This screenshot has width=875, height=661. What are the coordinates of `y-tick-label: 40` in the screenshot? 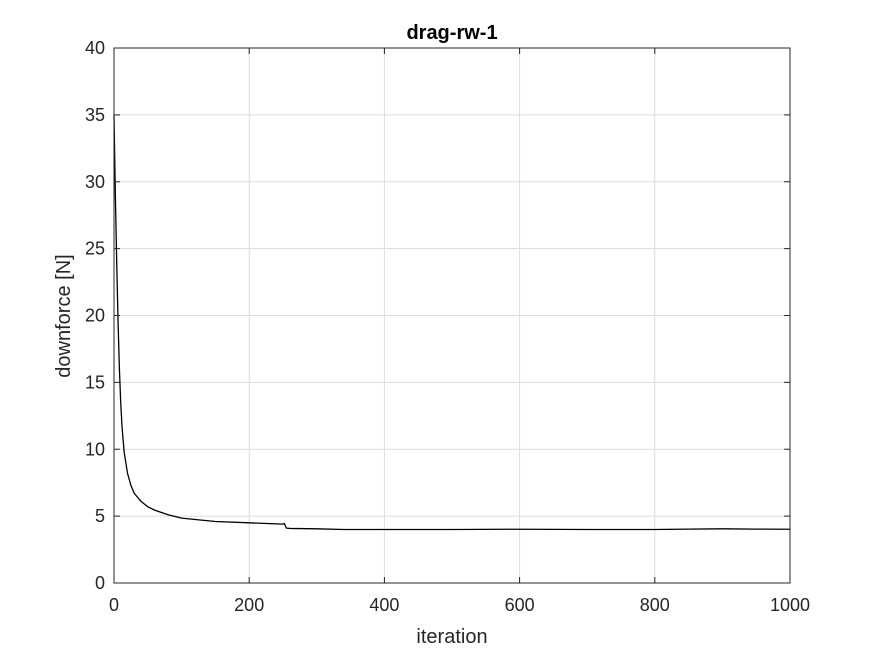 It's located at (95, 48).